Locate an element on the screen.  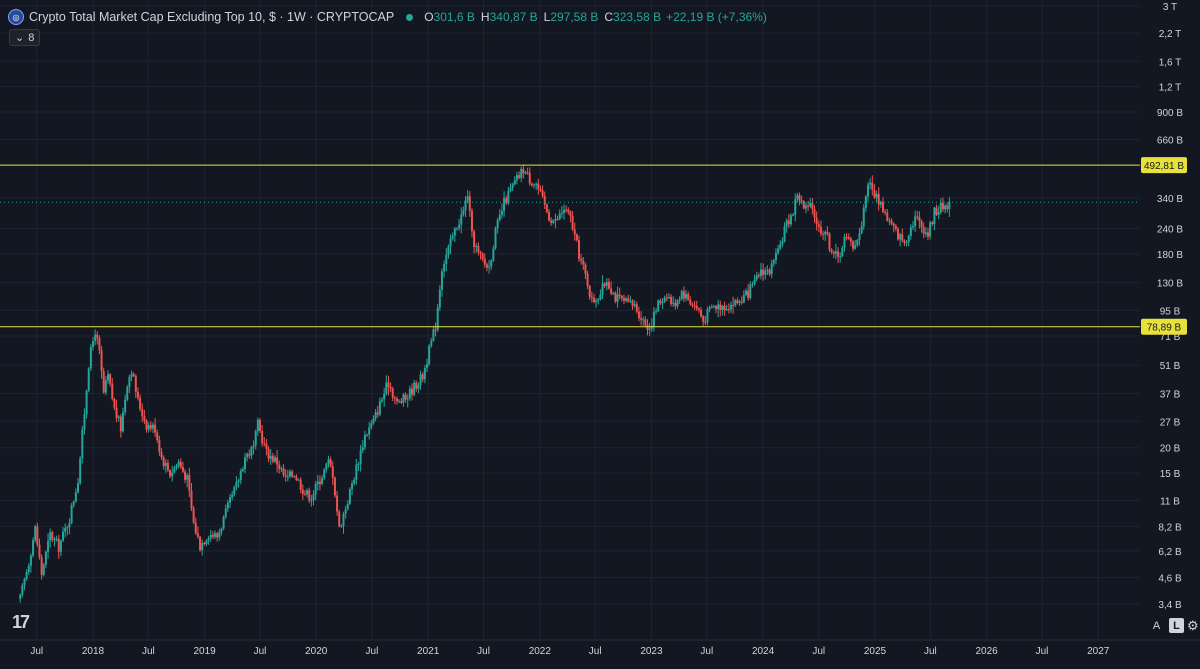
x-tick-label: 2023 is located at coordinates (651, 651).